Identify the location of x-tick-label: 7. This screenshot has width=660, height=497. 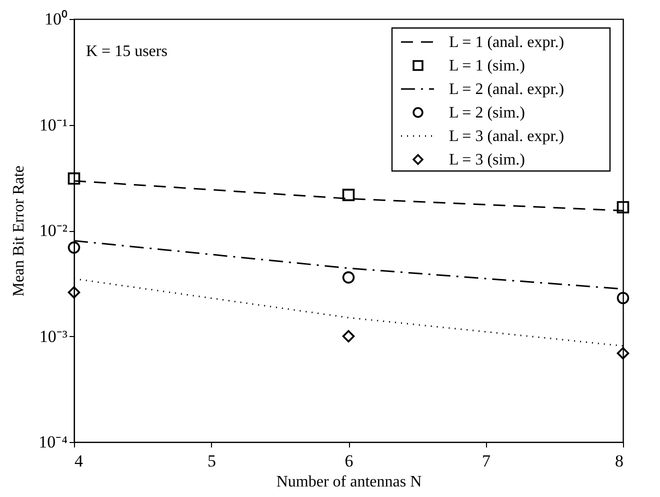
(486, 461).